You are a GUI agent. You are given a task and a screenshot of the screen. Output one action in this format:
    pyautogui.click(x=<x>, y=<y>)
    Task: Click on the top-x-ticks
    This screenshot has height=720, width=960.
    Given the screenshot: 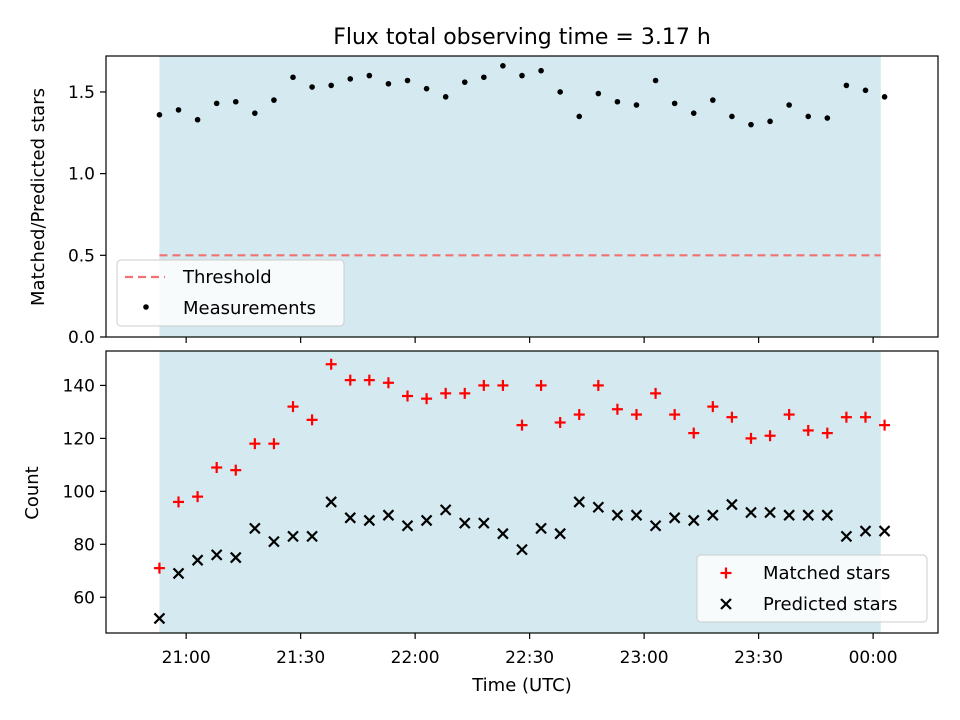 What is the action you would take?
    pyautogui.click(x=529, y=340)
    